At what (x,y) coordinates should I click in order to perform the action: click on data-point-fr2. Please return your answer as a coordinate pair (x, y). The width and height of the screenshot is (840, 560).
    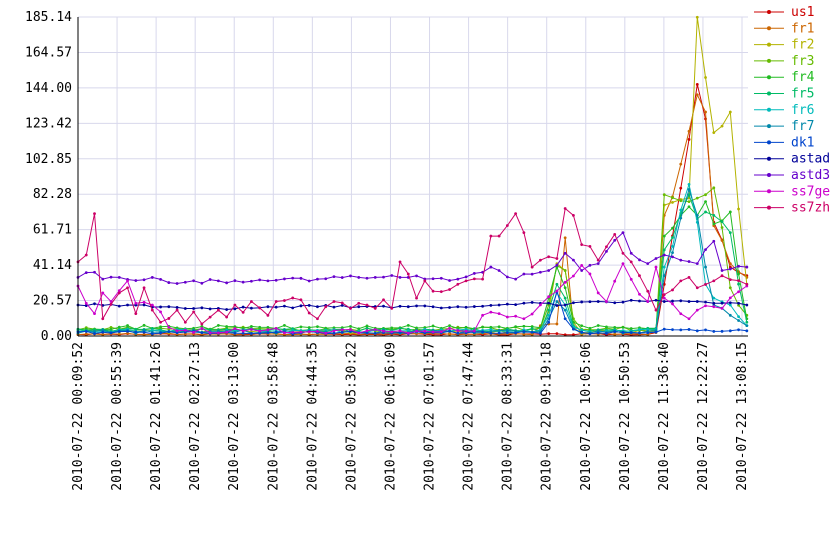
    Looking at the image, I should click on (672, 202).